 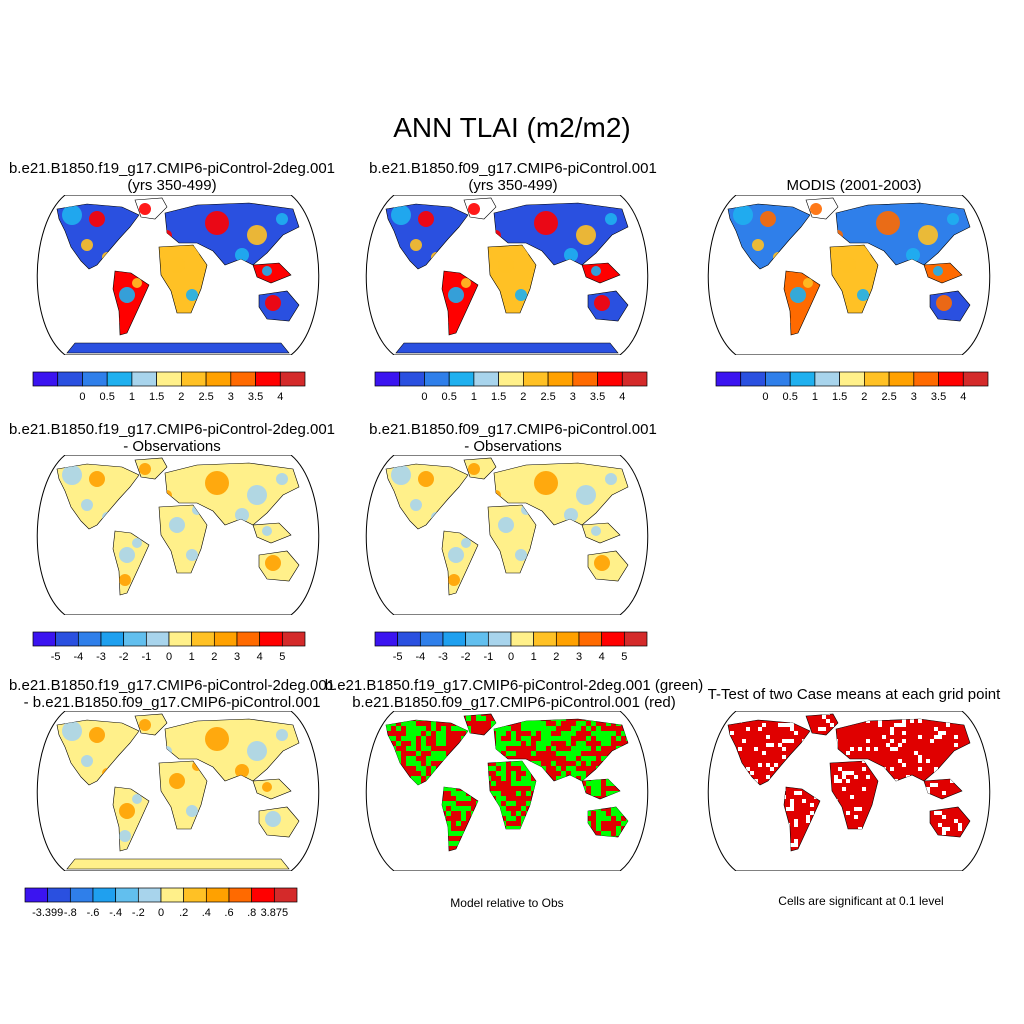 I want to click on colorbar-case1-minus-obs: -5 -4 -3 -2 -1 0 1 2 3 4 5, so click(x=169, y=647).